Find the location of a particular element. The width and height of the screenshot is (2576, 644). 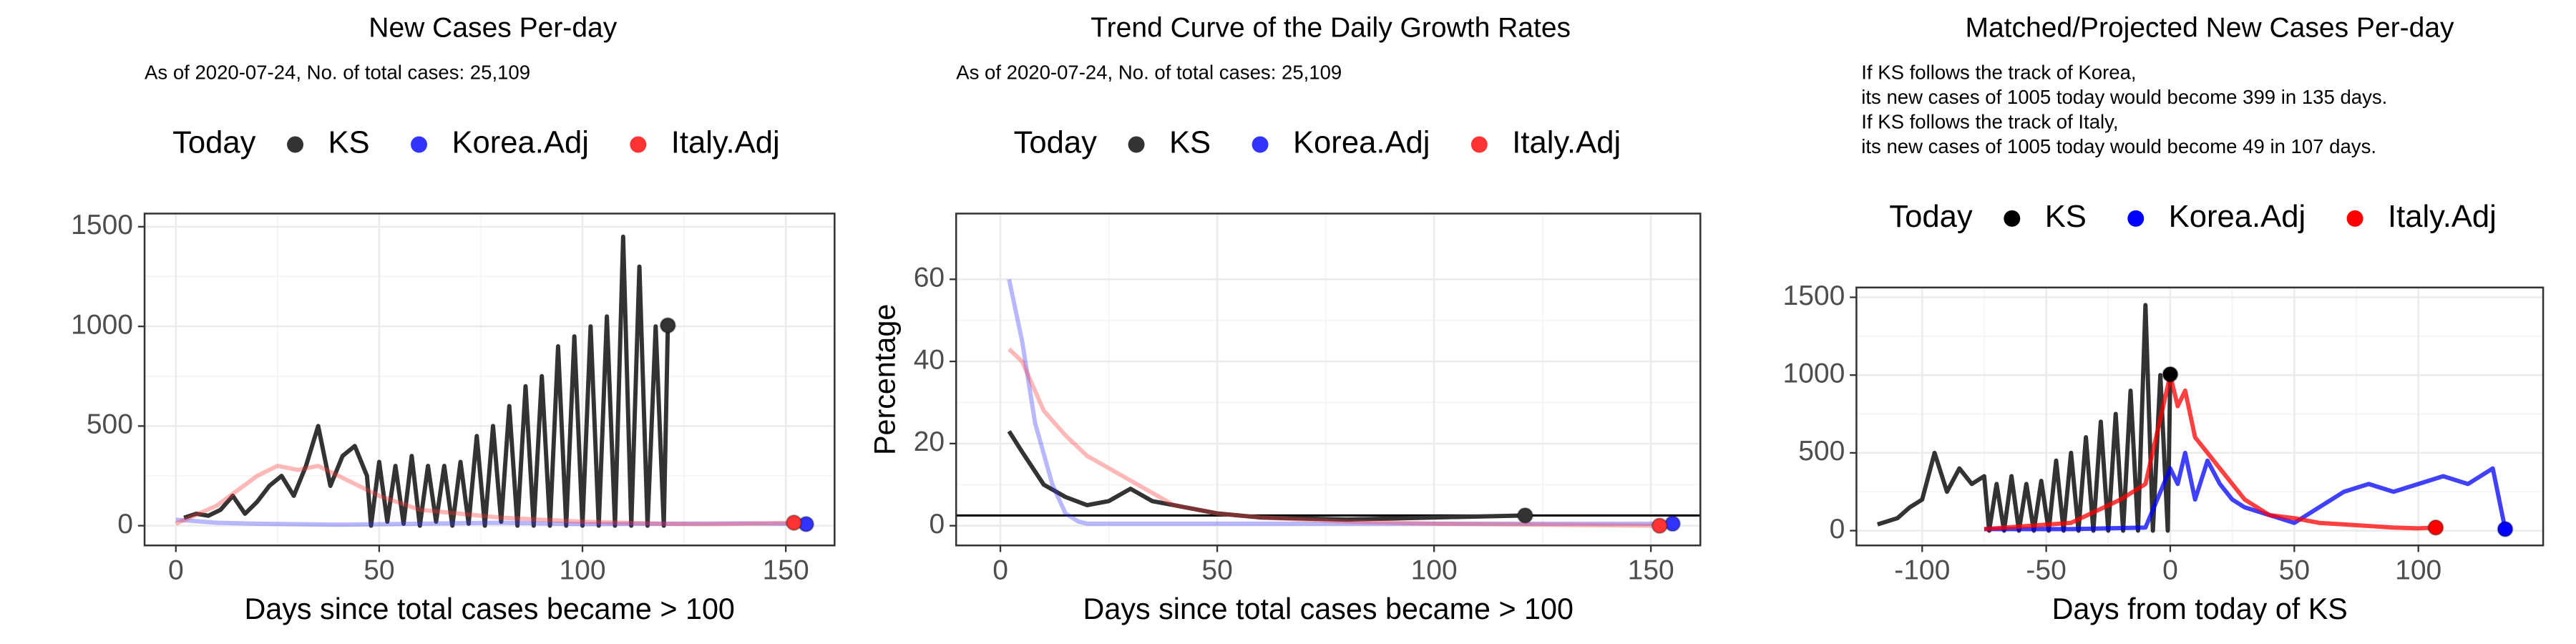

chart-title: New Cases Per-day is located at coordinates (493, 28).